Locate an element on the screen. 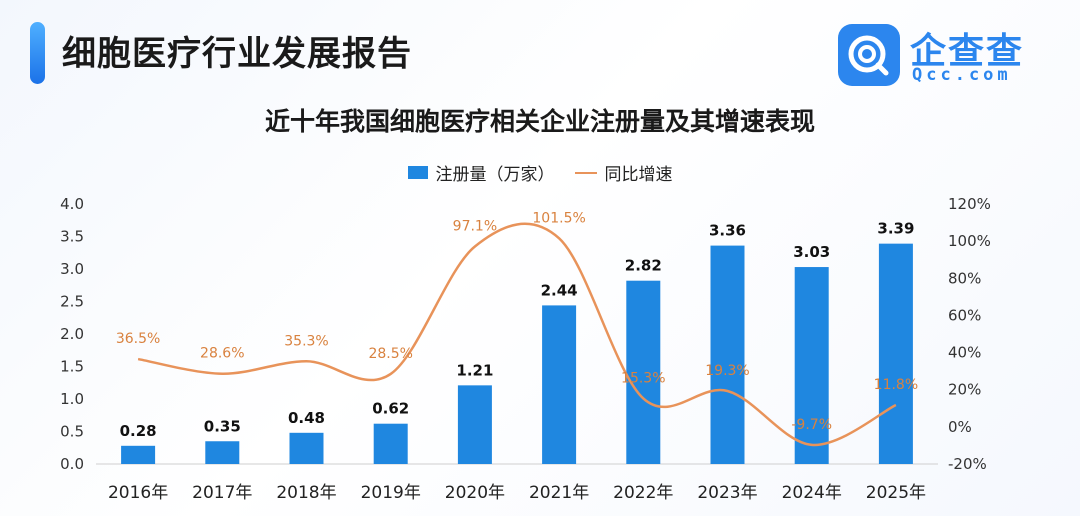  y-right-tick-label: 0% is located at coordinates (960, 427).